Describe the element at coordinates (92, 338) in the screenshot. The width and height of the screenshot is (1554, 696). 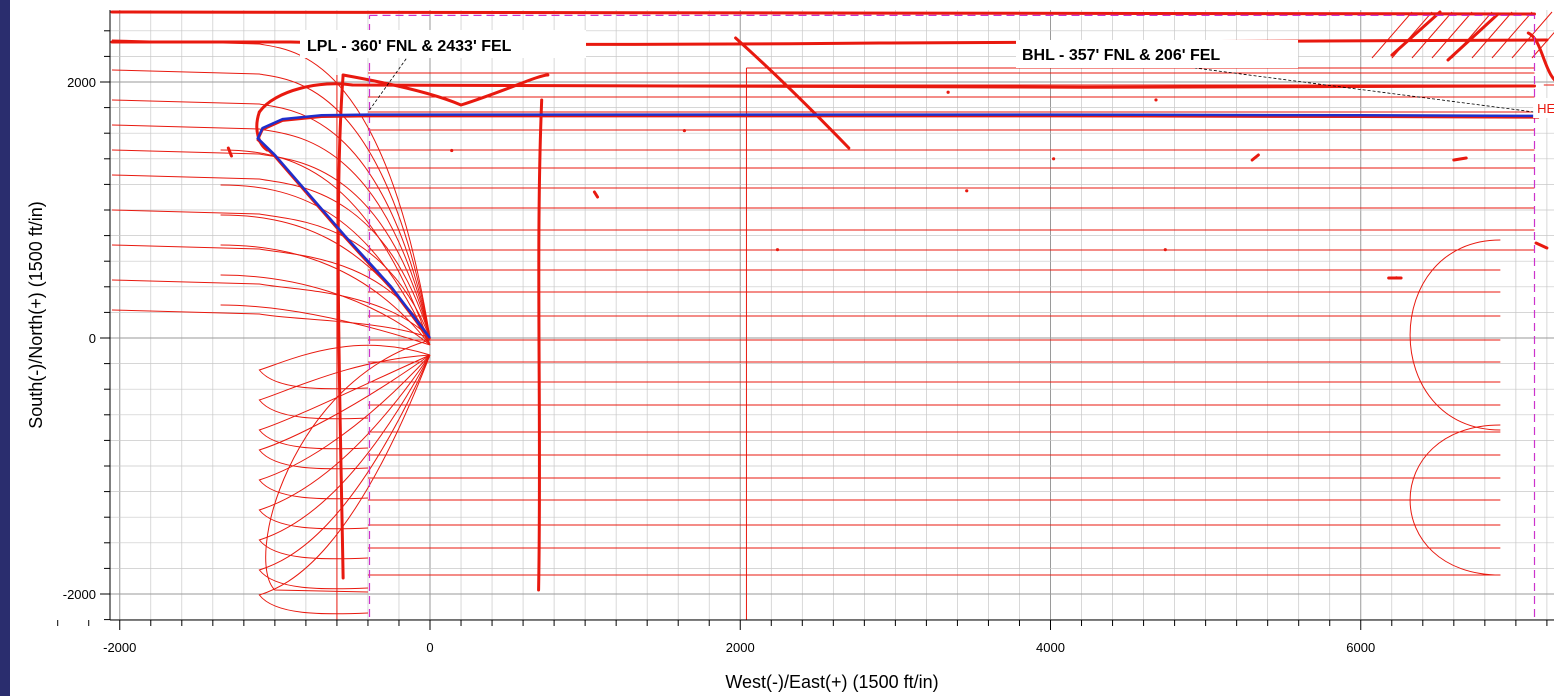
I see `y-tick-label: 0` at that location.